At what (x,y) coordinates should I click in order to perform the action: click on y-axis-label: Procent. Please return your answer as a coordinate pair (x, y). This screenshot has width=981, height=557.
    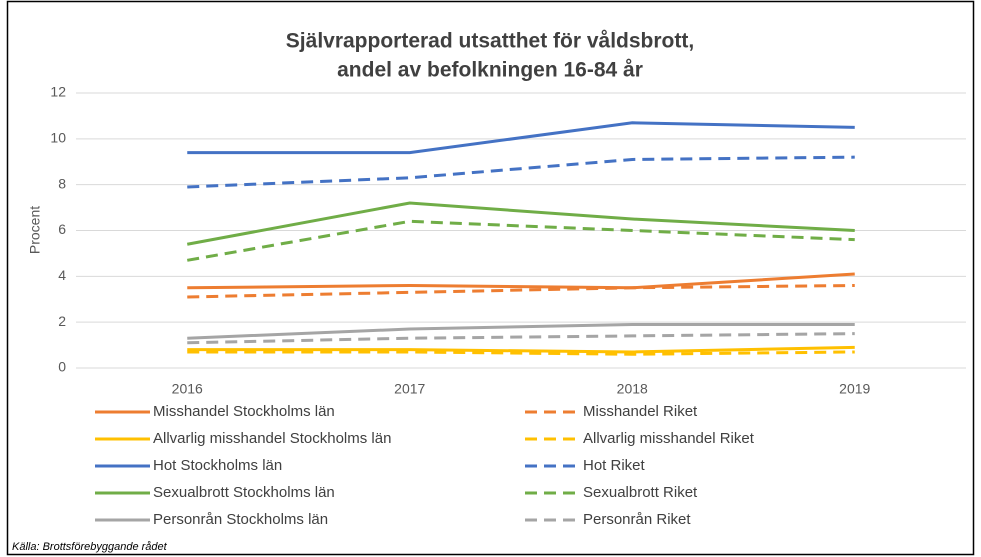
    Looking at the image, I should click on (35, 230).